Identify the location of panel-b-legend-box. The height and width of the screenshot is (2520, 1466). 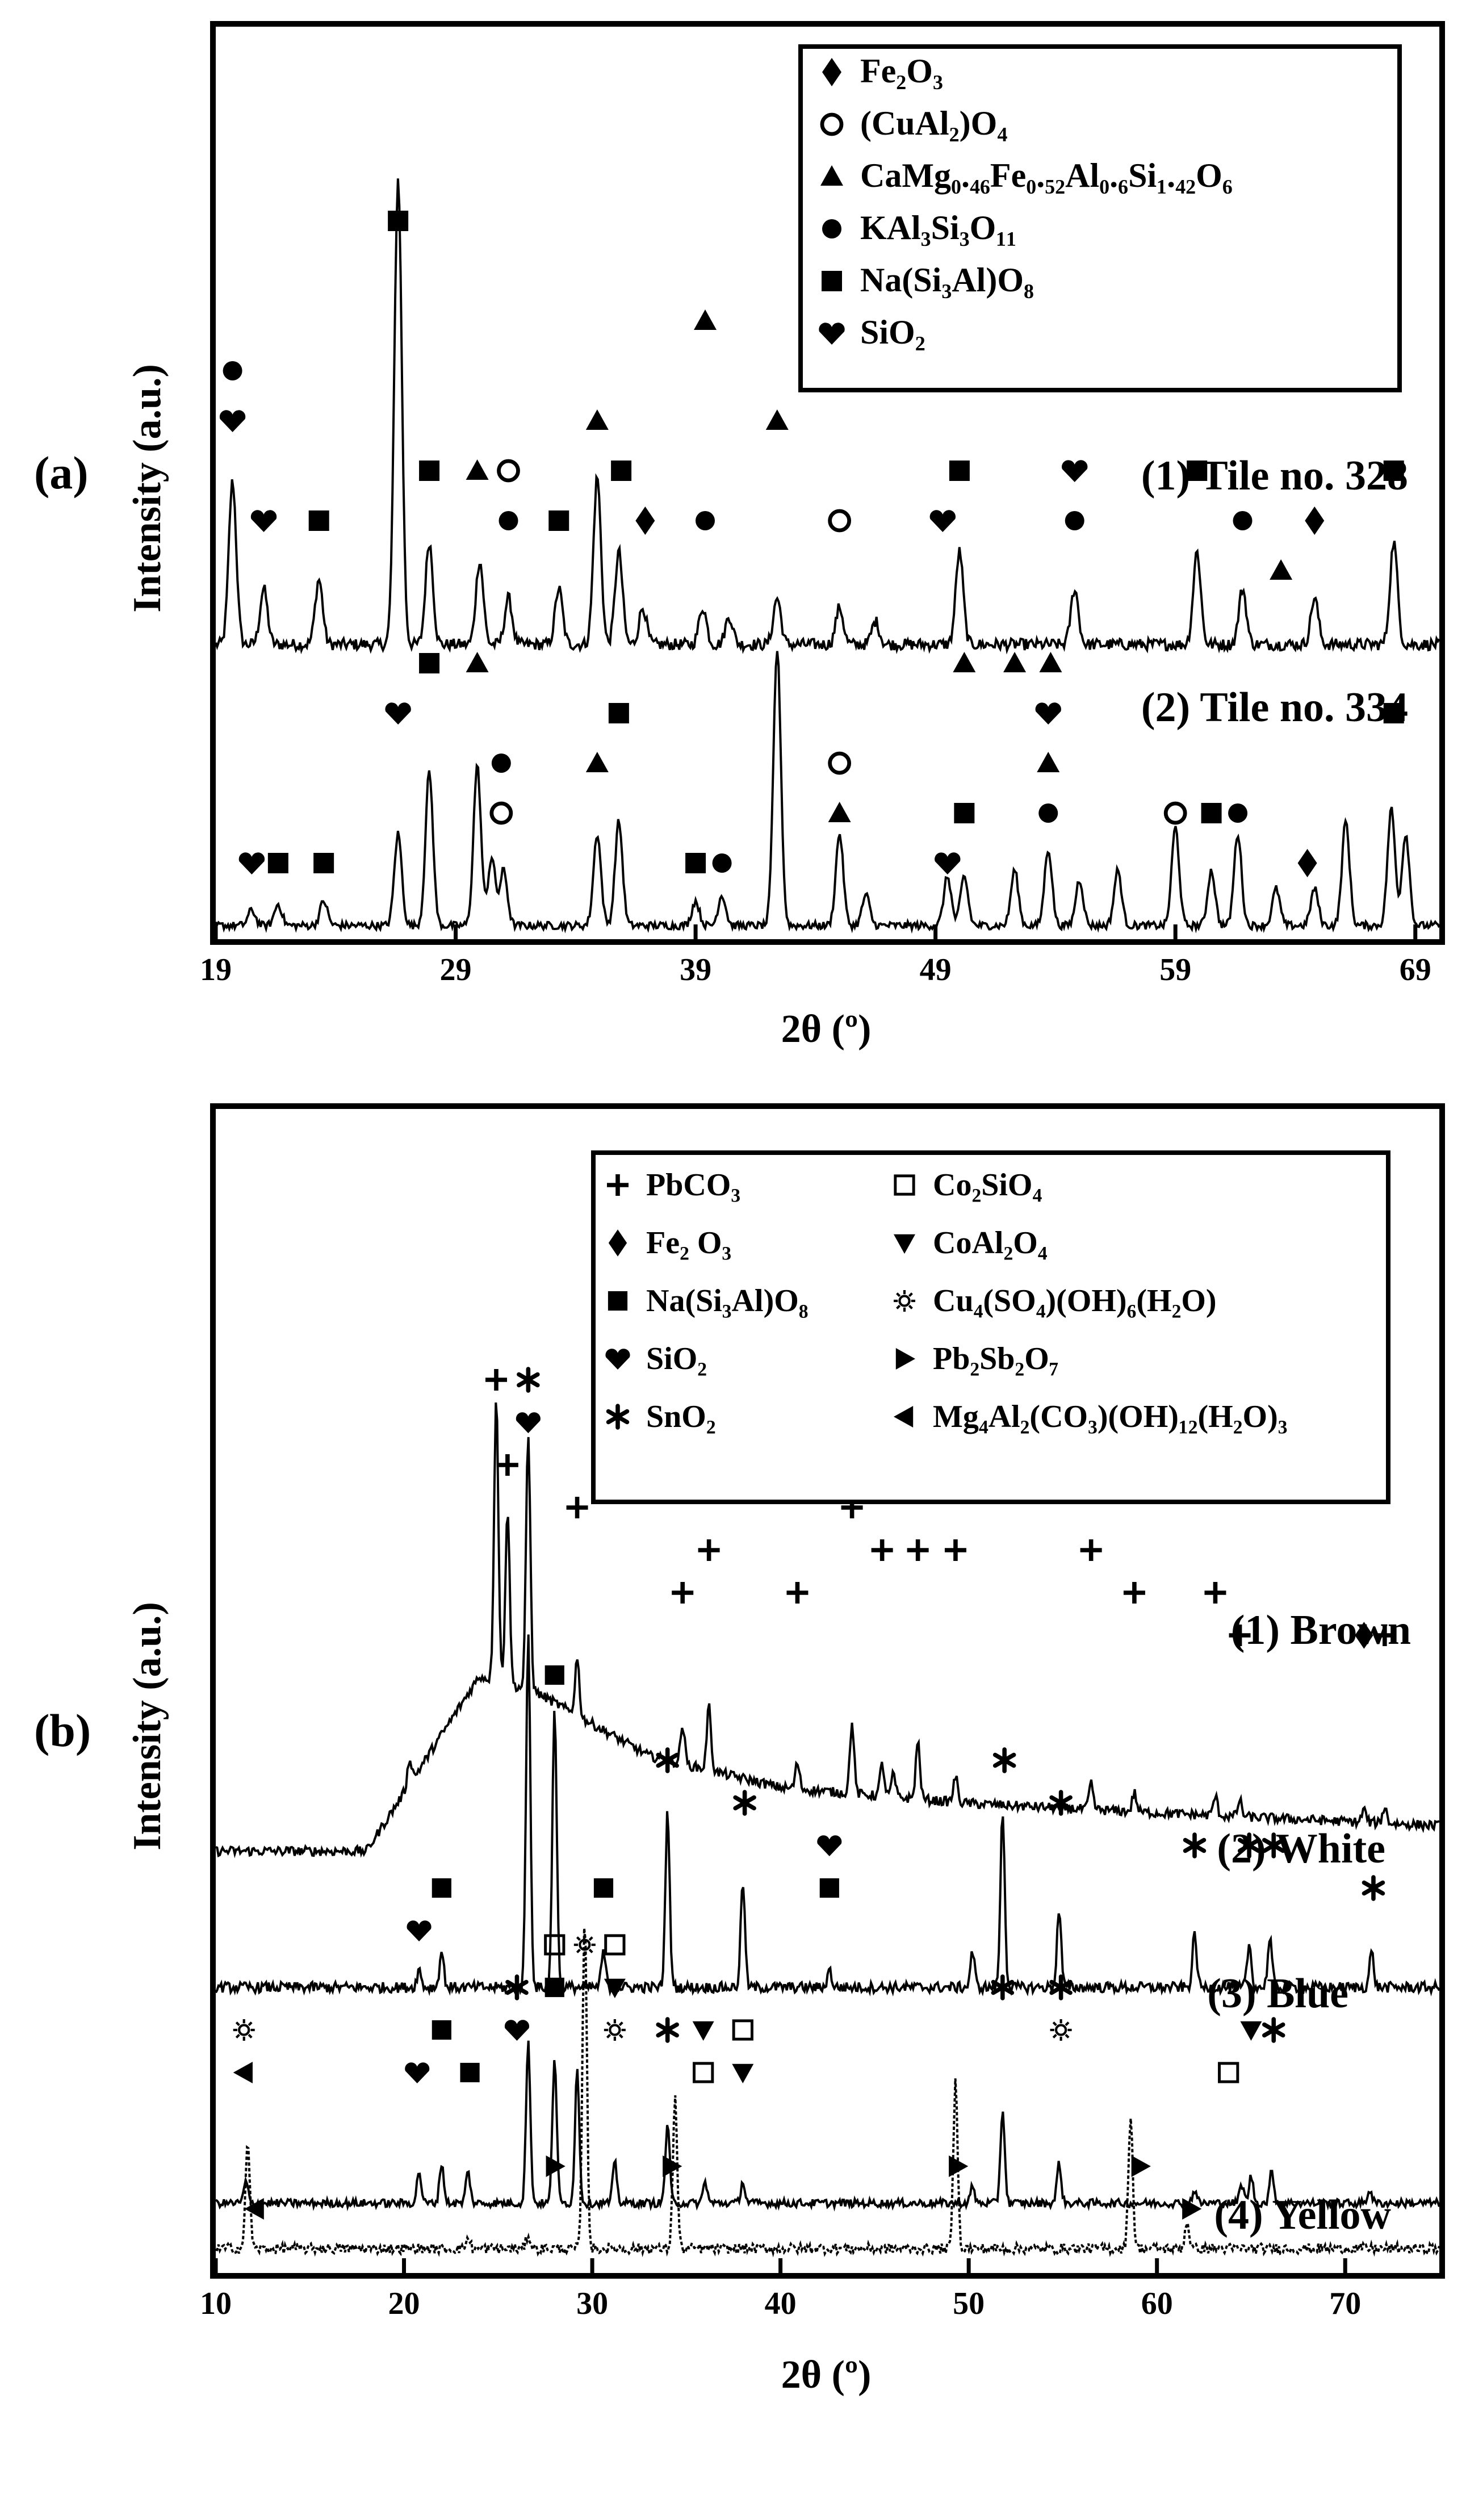
(990, 1327).